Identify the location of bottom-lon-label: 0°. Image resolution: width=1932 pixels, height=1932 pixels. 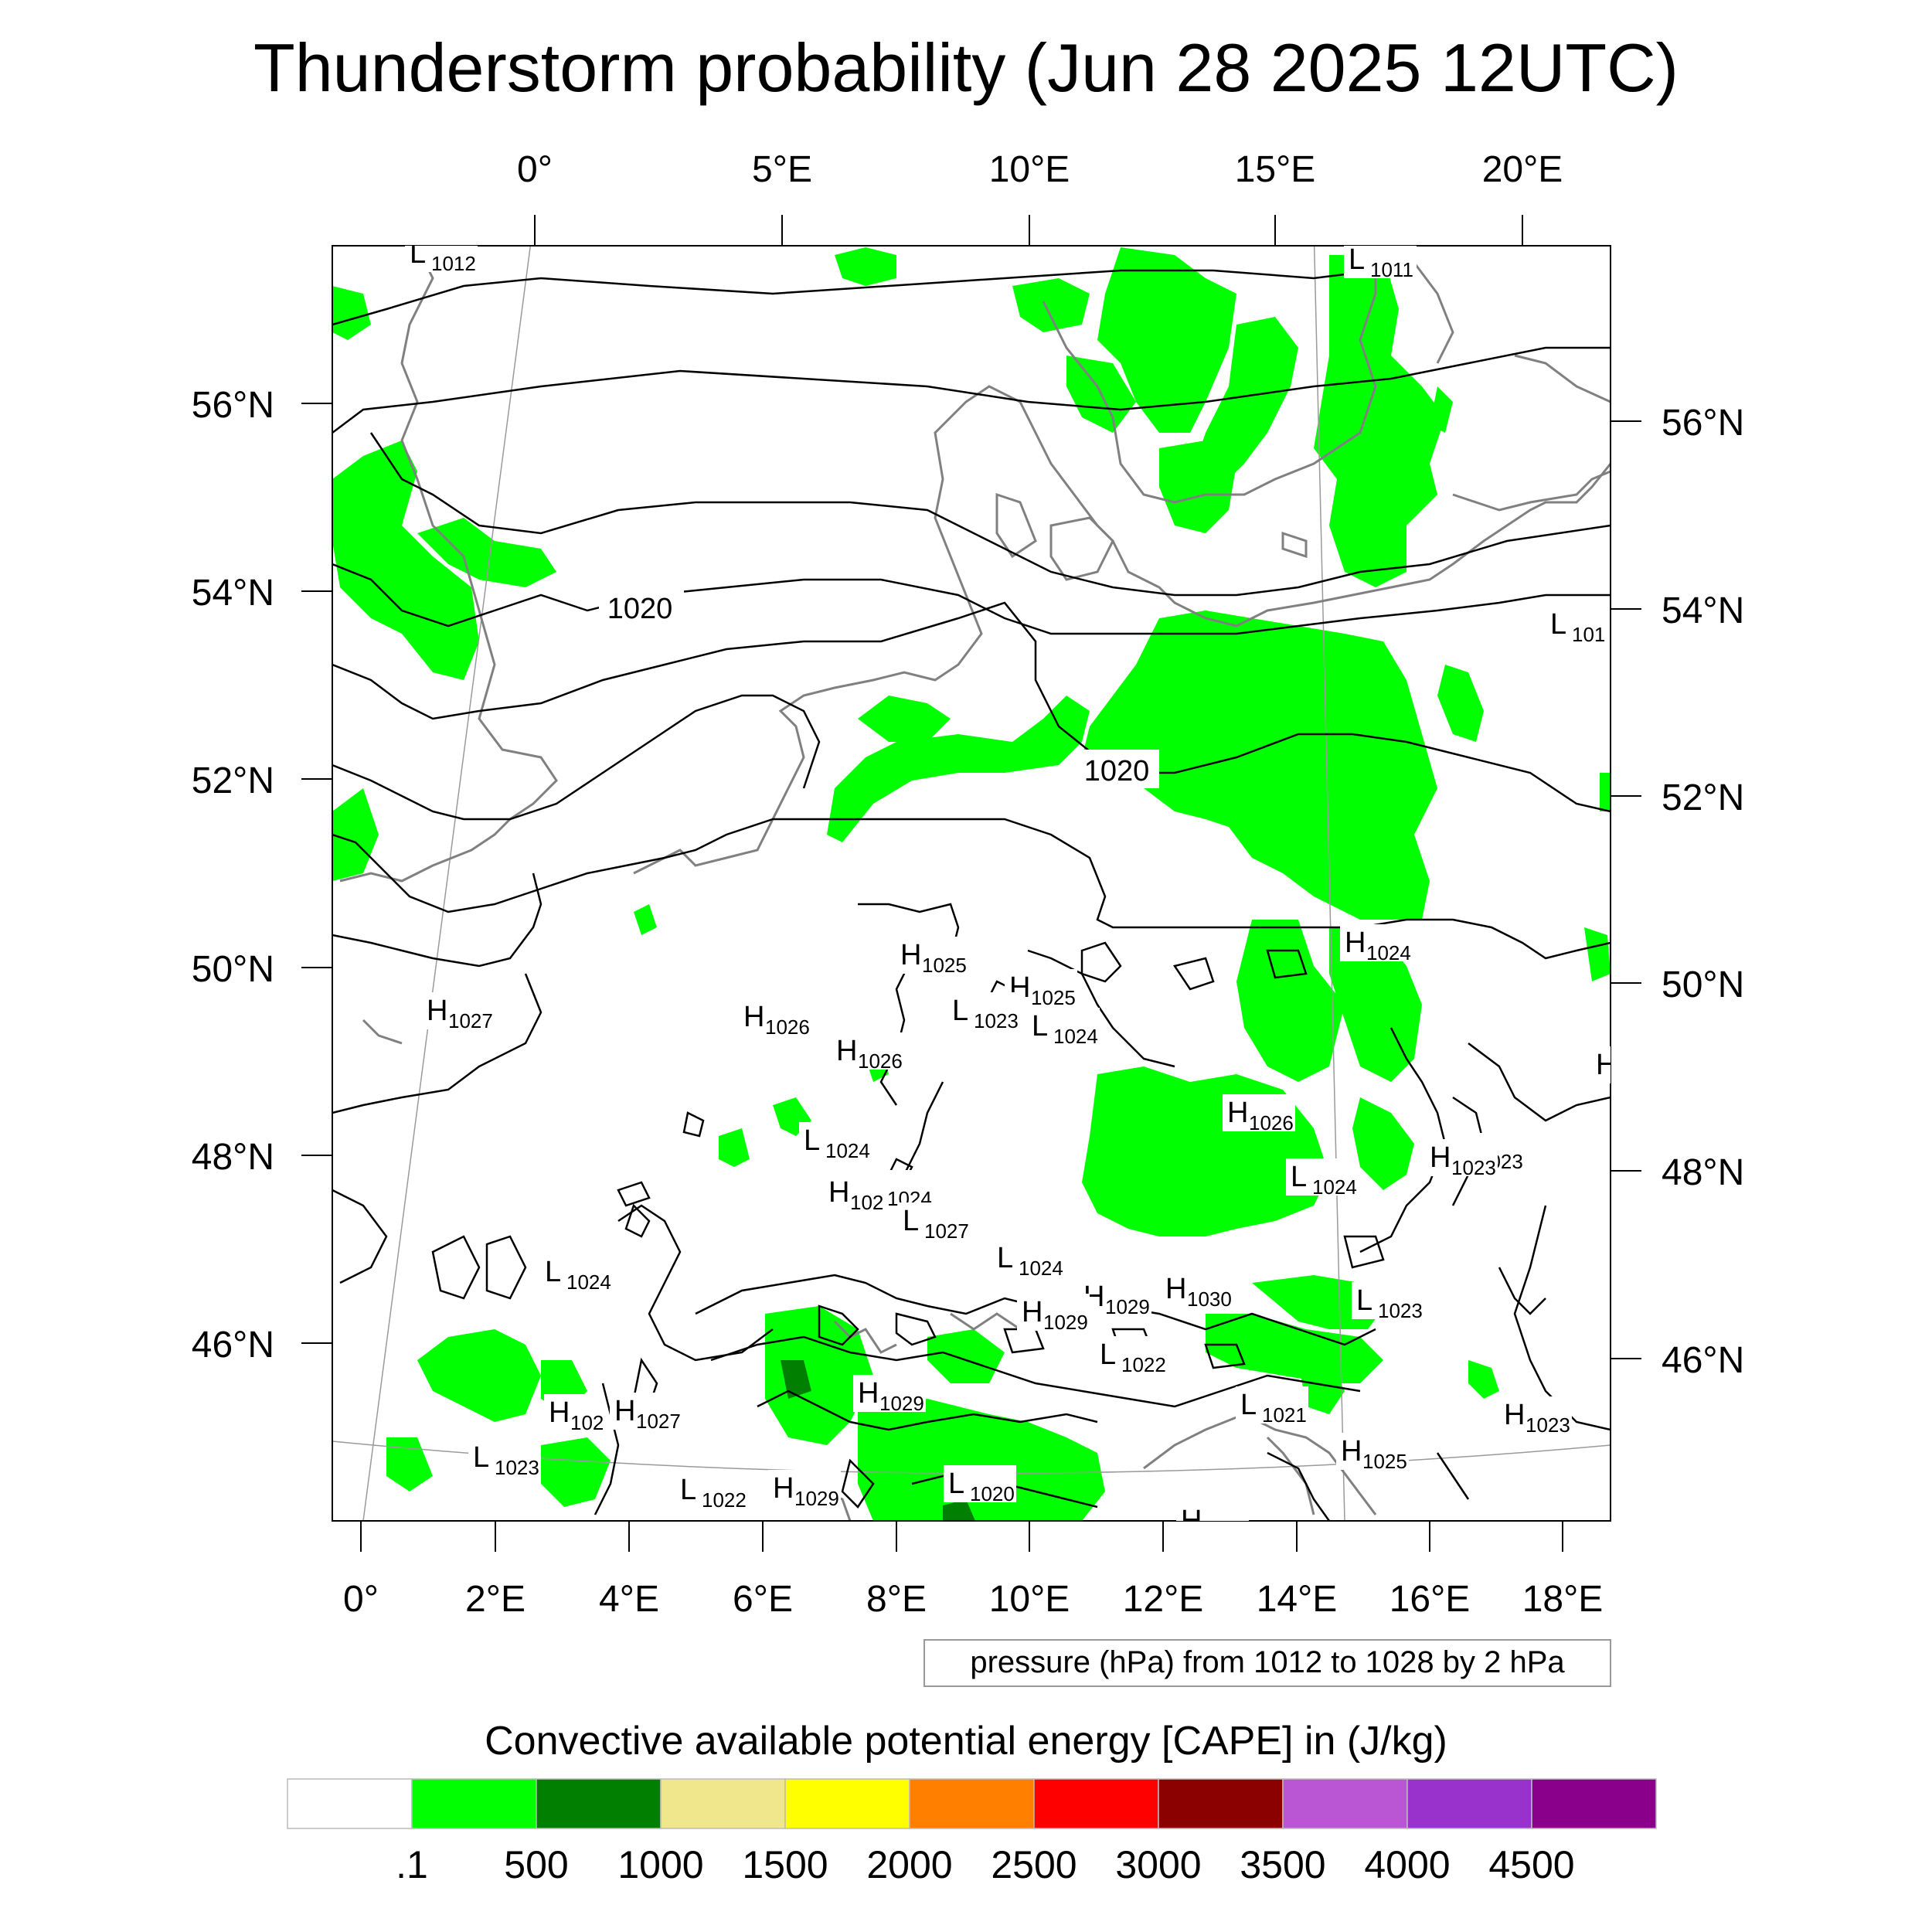
(361, 1600).